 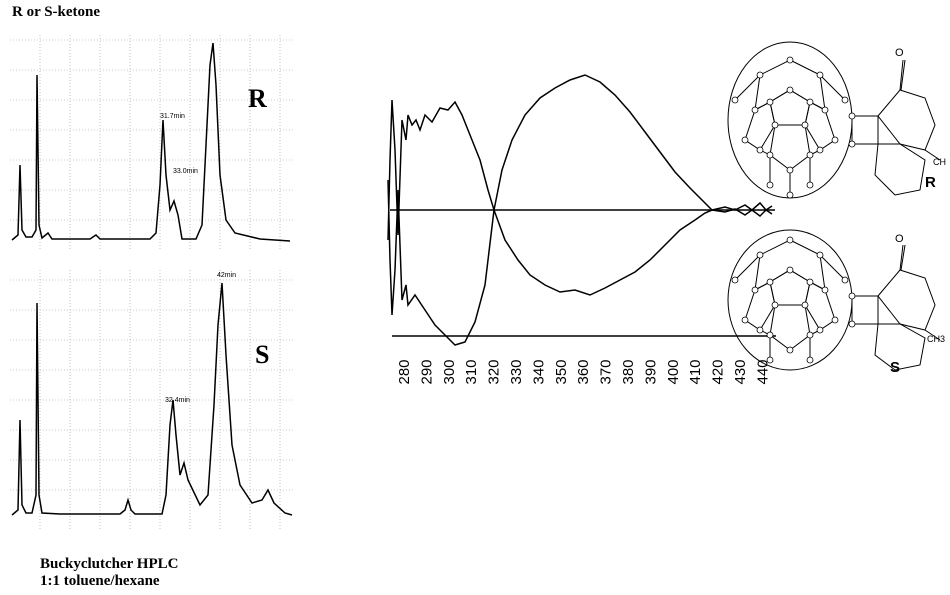 What do you see at coordinates (899, 239) in the screenshot?
I see `s-oxygen-label: O` at bounding box center [899, 239].